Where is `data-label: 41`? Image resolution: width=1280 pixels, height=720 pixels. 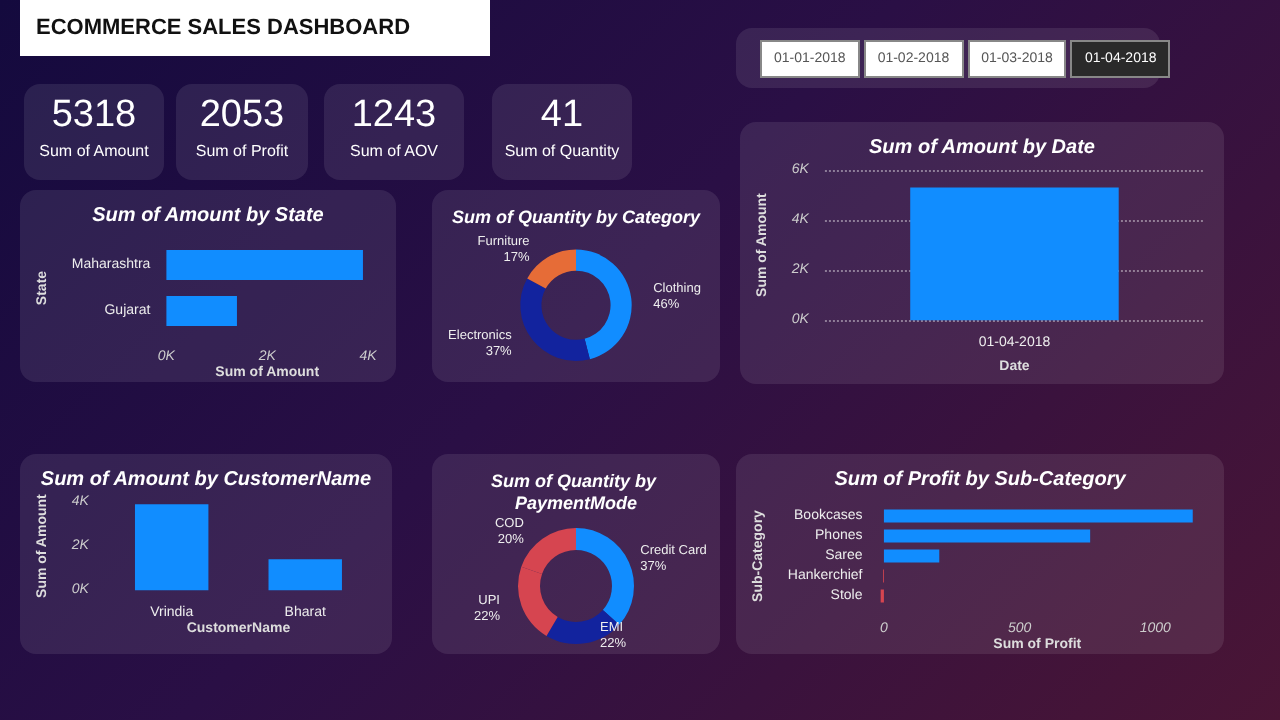 data-label: 41 is located at coordinates (562, 116).